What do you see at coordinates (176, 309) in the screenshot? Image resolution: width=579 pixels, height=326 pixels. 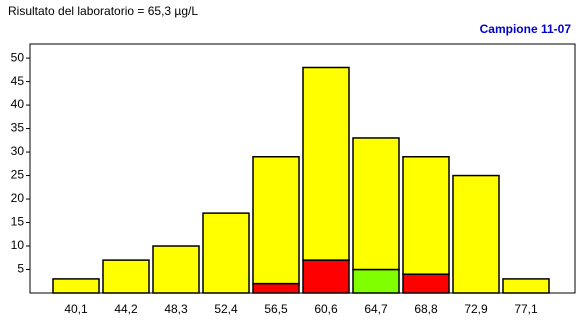 I see `x-tick-label: 48,3` at bounding box center [176, 309].